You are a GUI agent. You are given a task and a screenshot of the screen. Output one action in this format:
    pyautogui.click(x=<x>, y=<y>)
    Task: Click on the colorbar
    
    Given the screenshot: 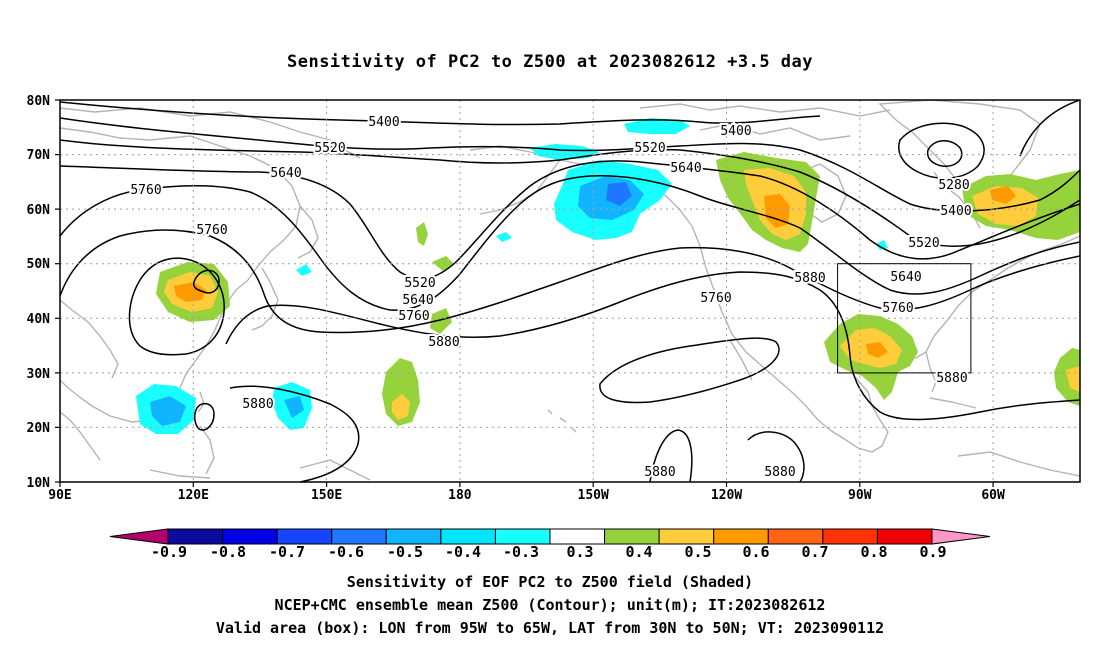 What is the action you would take?
    pyautogui.click(x=550, y=536)
    